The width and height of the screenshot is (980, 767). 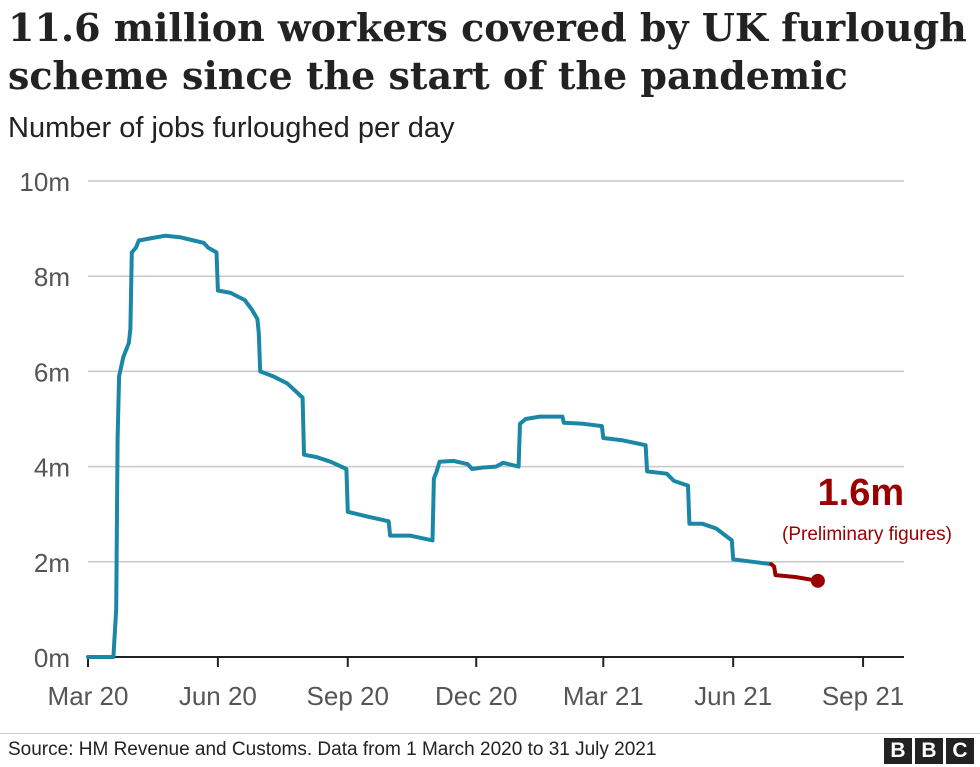 I want to click on bbc-logo-letter-2: B, so click(x=929, y=751).